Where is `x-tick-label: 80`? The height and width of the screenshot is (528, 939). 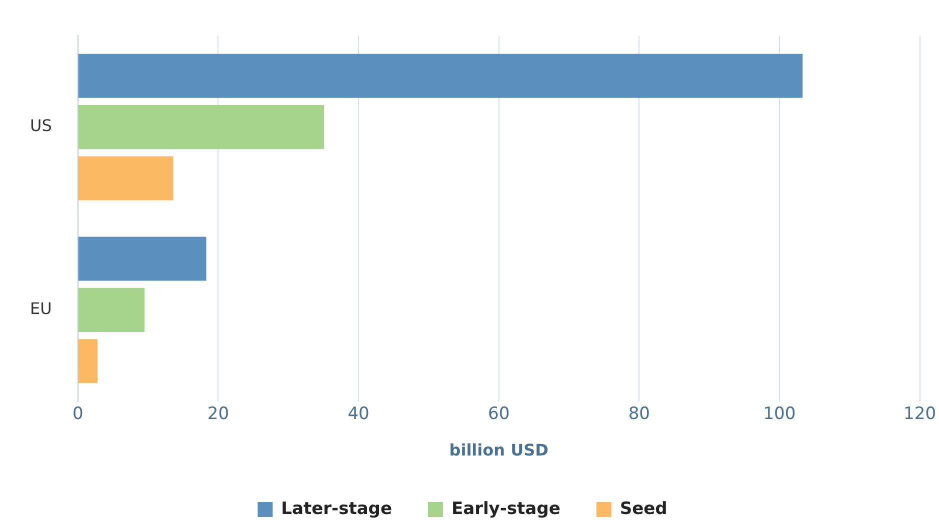 x-tick-label: 80 is located at coordinates (639, 414).